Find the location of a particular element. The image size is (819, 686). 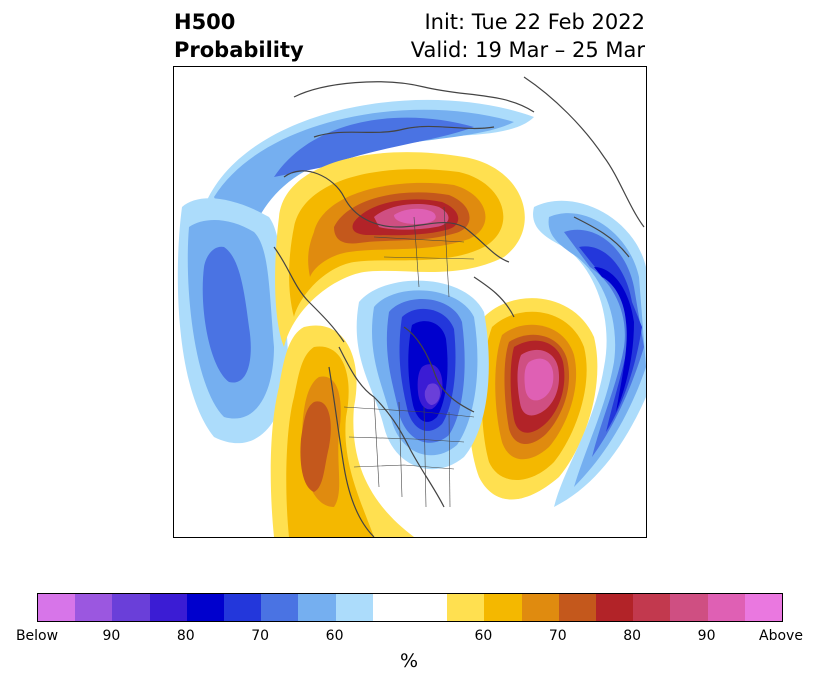

title-valid-range: Valid: 19 Mar – 25 Mar is located at coordinates (527, 50).